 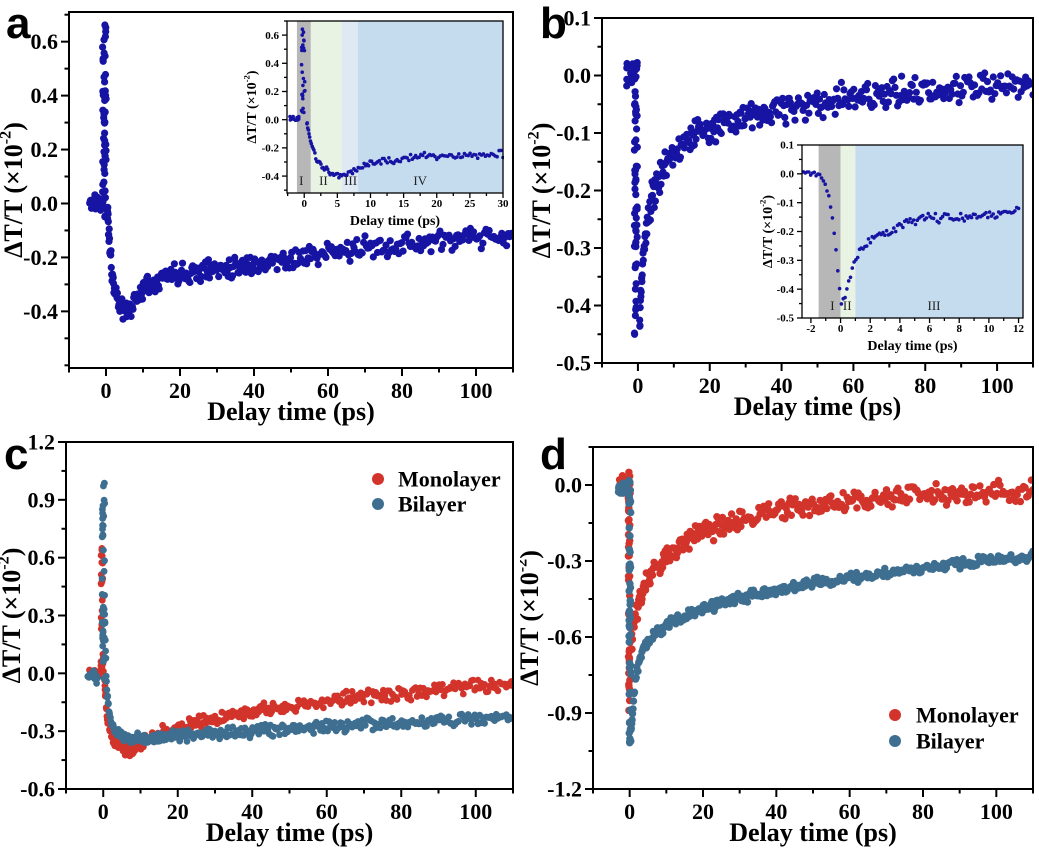 I want to click on svg-text: 12, so click(x=1019, y=329).